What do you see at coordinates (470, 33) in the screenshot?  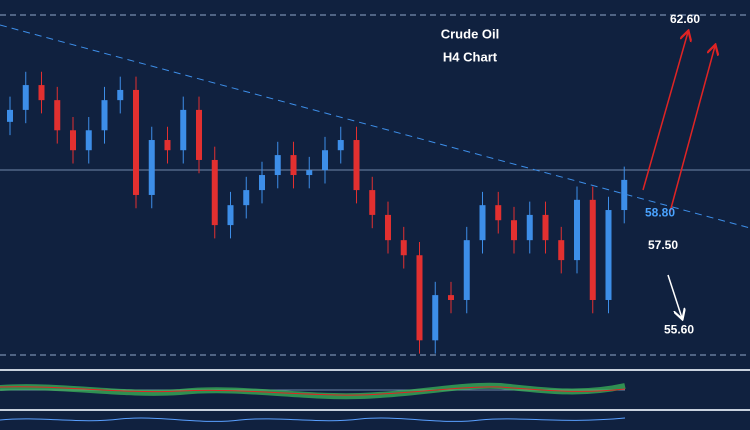 I see `chart-title: Crude Oil` at bounding box center [470, 33].